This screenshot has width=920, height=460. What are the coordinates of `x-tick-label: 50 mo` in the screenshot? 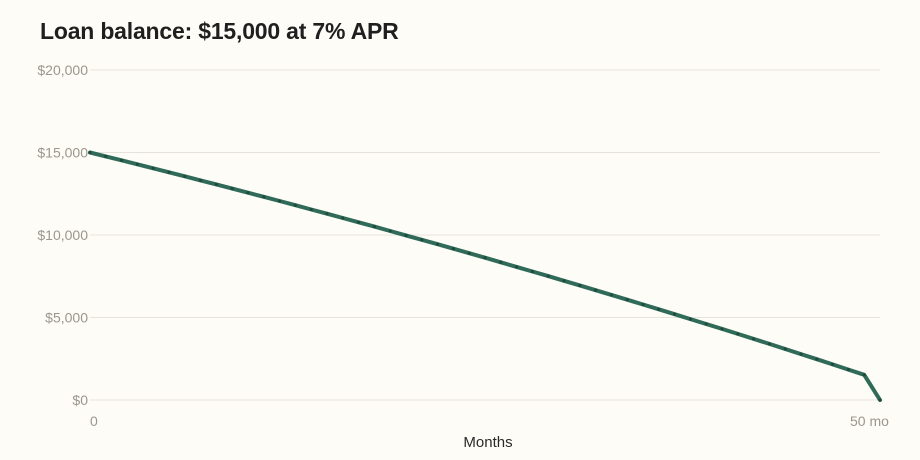 It's located at (869, 421).